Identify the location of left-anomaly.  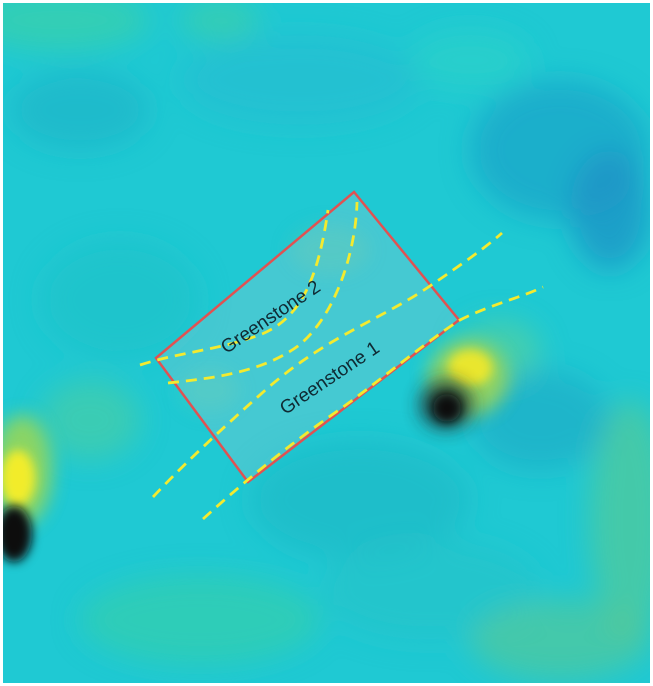
(27, 488).